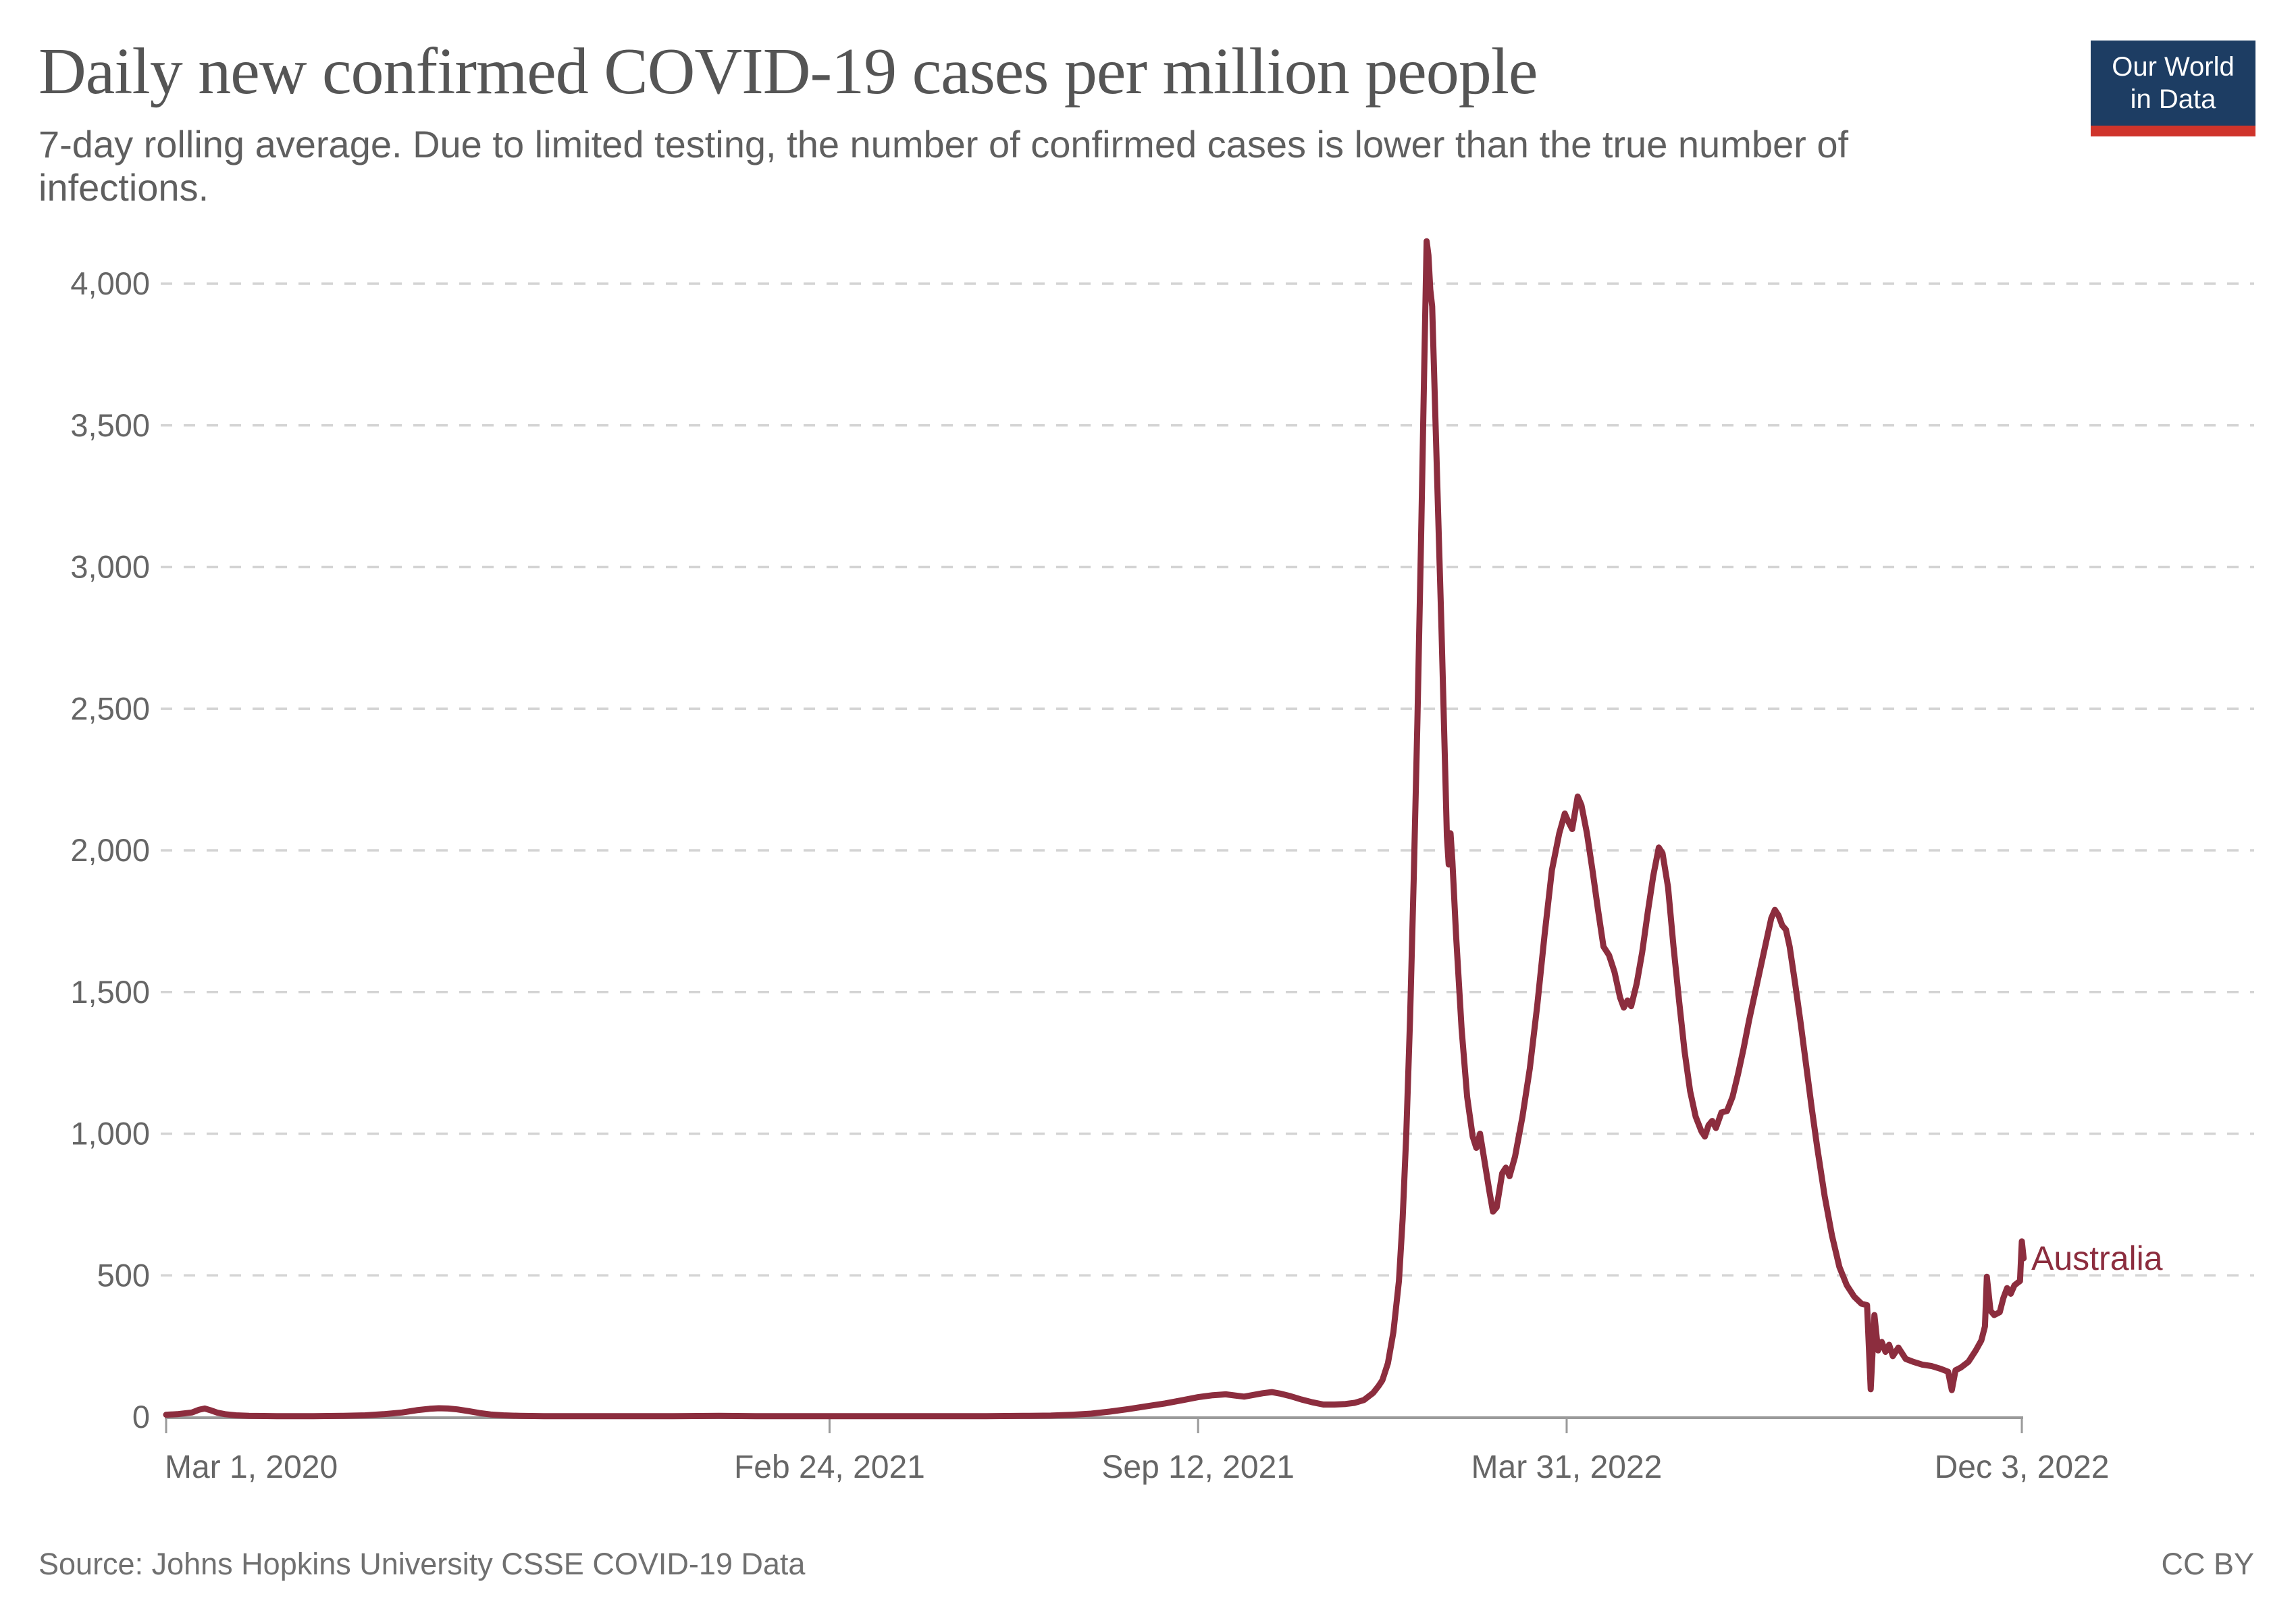 The image size is (2296, 1621). Describe the element at coordinates (110, 425) in the screenshot. I see `y-tick-label: 3,500` at that location.